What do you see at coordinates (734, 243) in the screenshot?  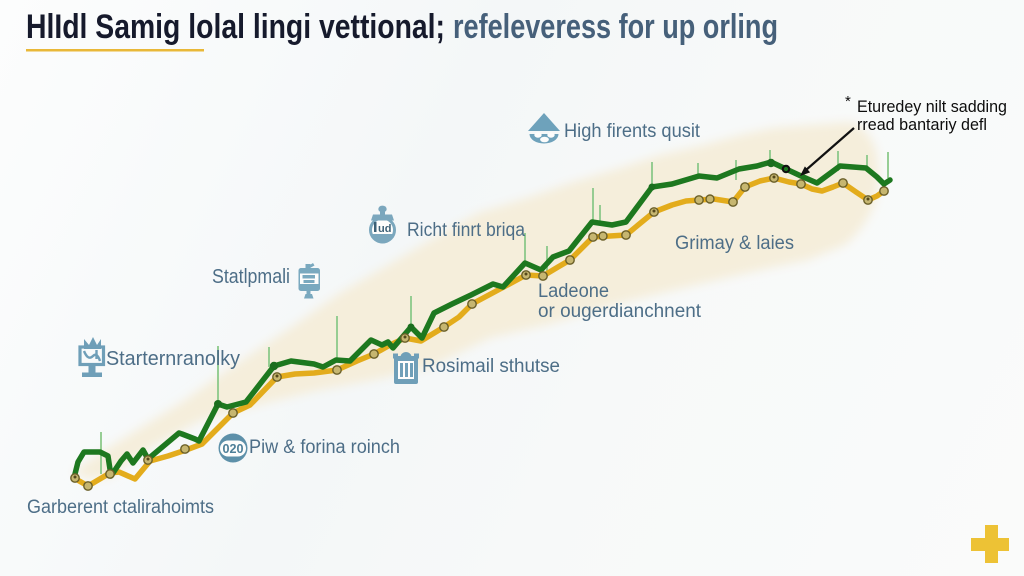 I see `svg-text: Grimay & laies` at bounding box center [734, 243].